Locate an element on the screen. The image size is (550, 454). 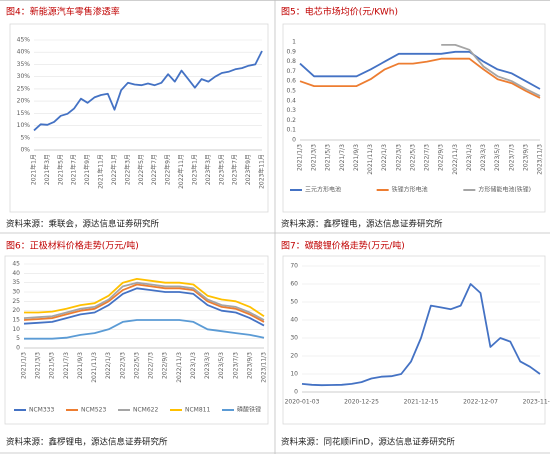
y-tick-label: 1 is located at coordinates (294, 42).